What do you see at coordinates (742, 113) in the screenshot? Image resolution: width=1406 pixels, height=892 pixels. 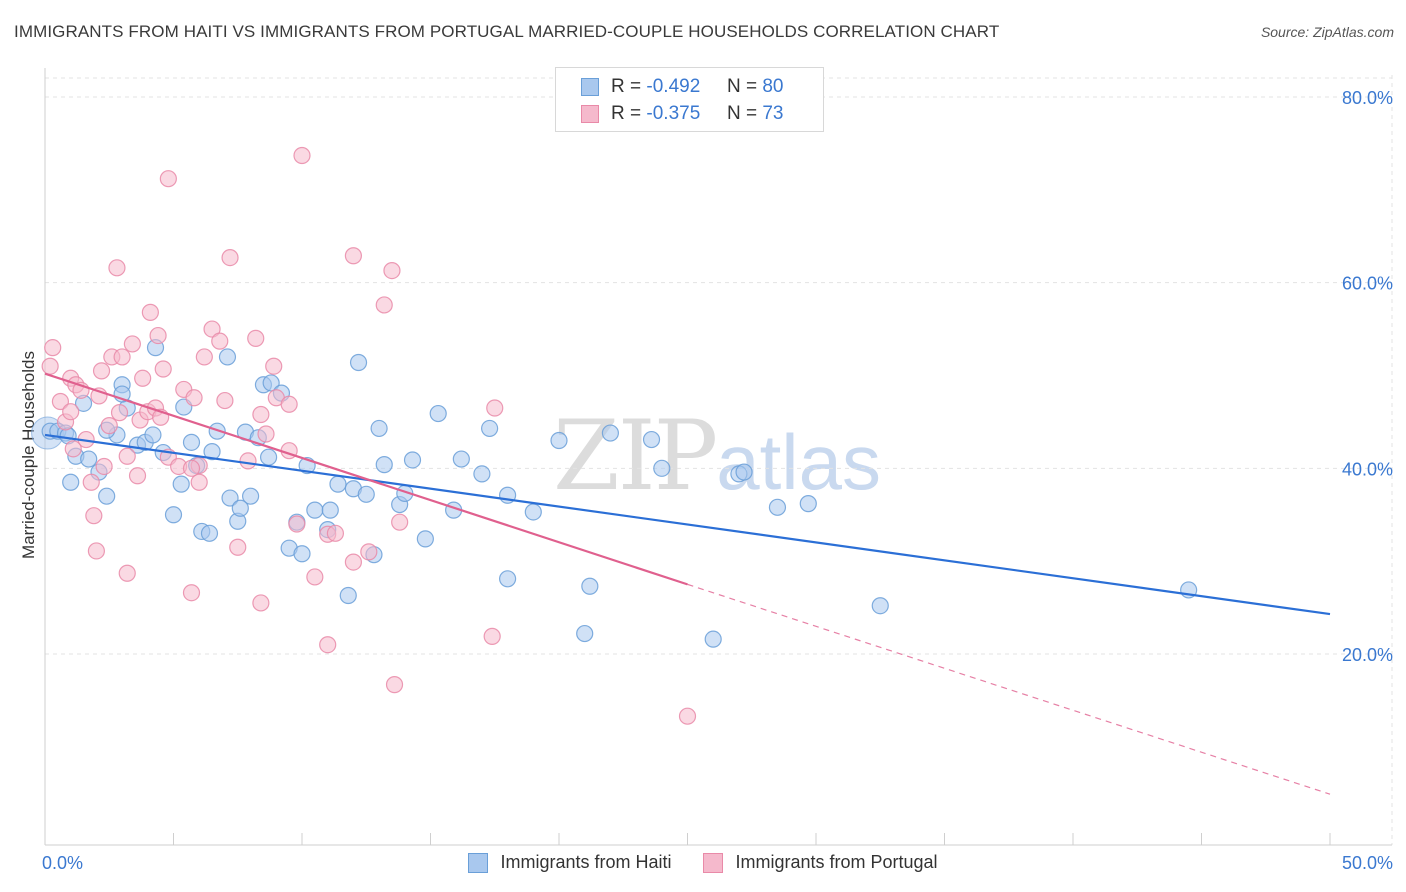 I see `portugal-n-label: N =` at bounding box center [742, 113].